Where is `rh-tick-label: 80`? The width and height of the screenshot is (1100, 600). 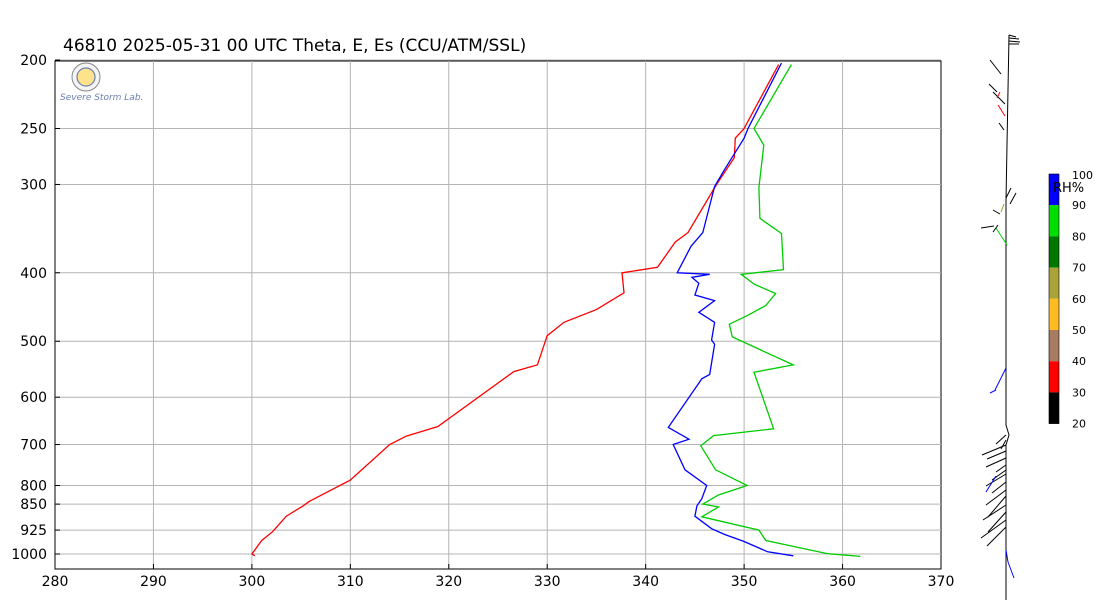 rh-tick-label: 80 is located at coordinates (1079, 236).